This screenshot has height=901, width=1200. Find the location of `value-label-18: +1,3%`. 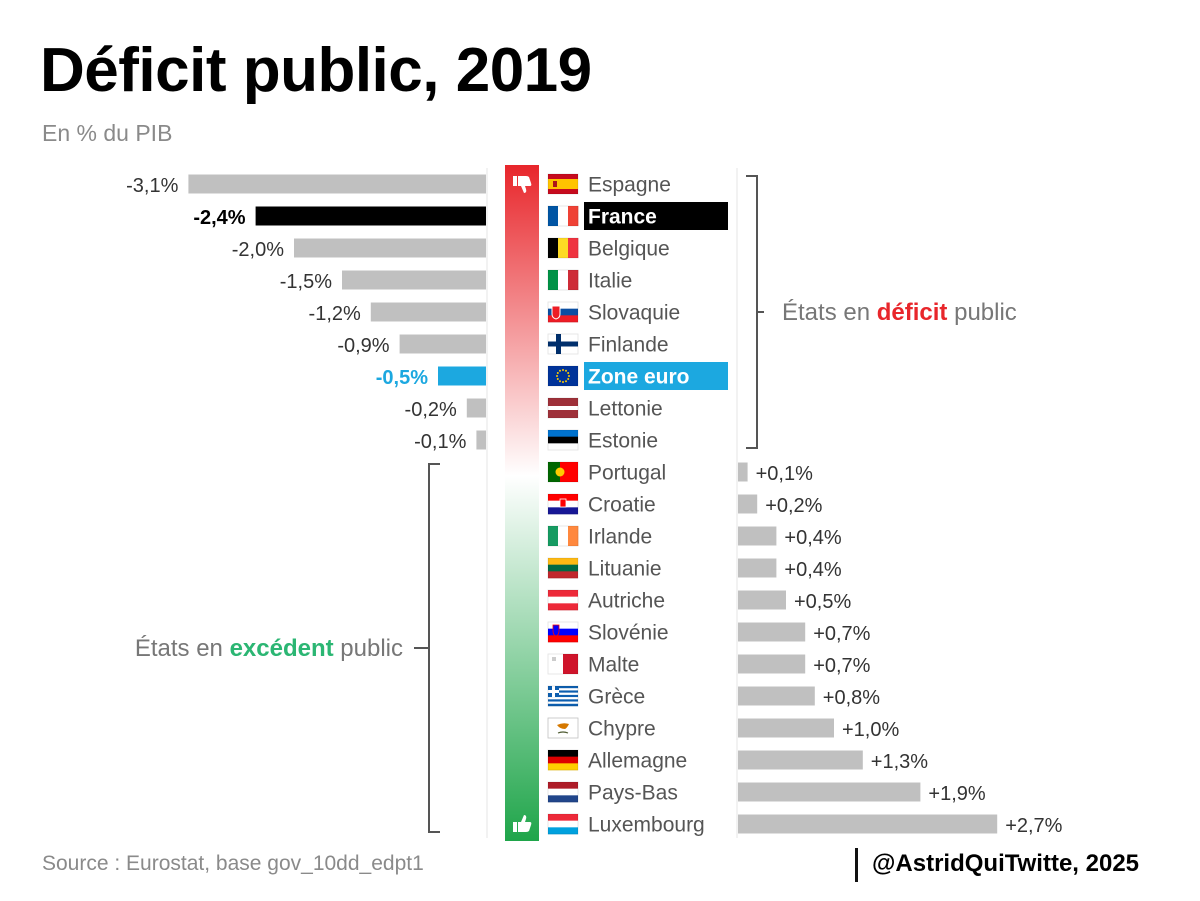

value-label-18: +1,3% is located at coordinates (899, 762).